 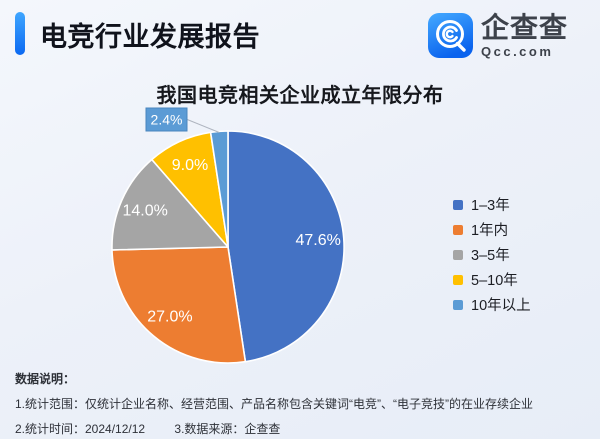 I want to click on notes-source: 3.数据来源：企查查, so click(x=227, y=429).